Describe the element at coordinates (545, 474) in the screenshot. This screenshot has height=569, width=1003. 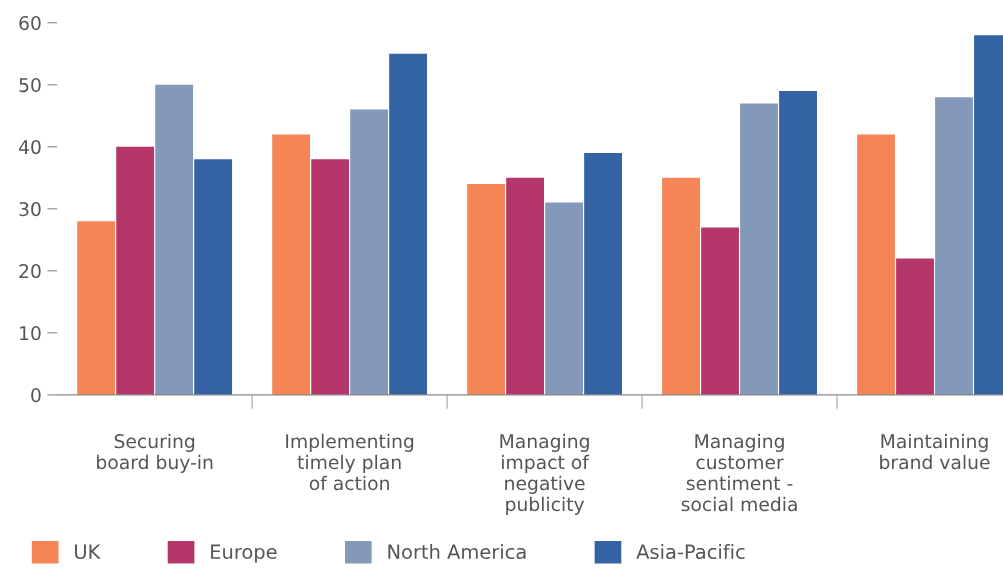
I see `x-tick-label: Managing impact of negative publicity` at that location.